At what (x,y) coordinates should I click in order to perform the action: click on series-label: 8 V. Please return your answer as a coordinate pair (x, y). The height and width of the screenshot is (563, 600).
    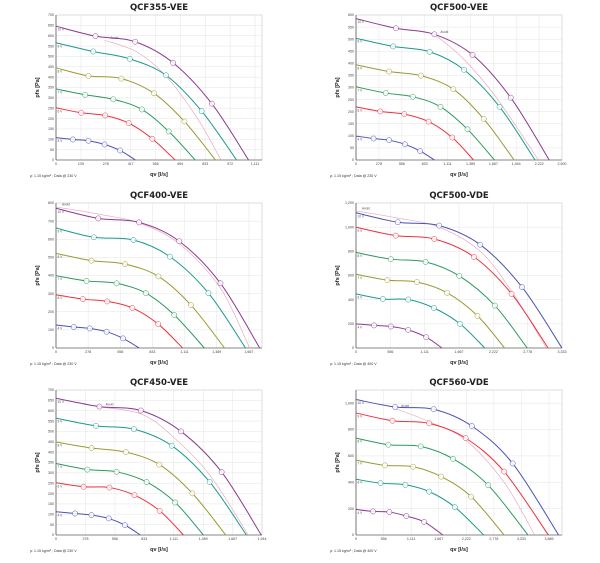
    Looking at the image, I should click on (361, 256).